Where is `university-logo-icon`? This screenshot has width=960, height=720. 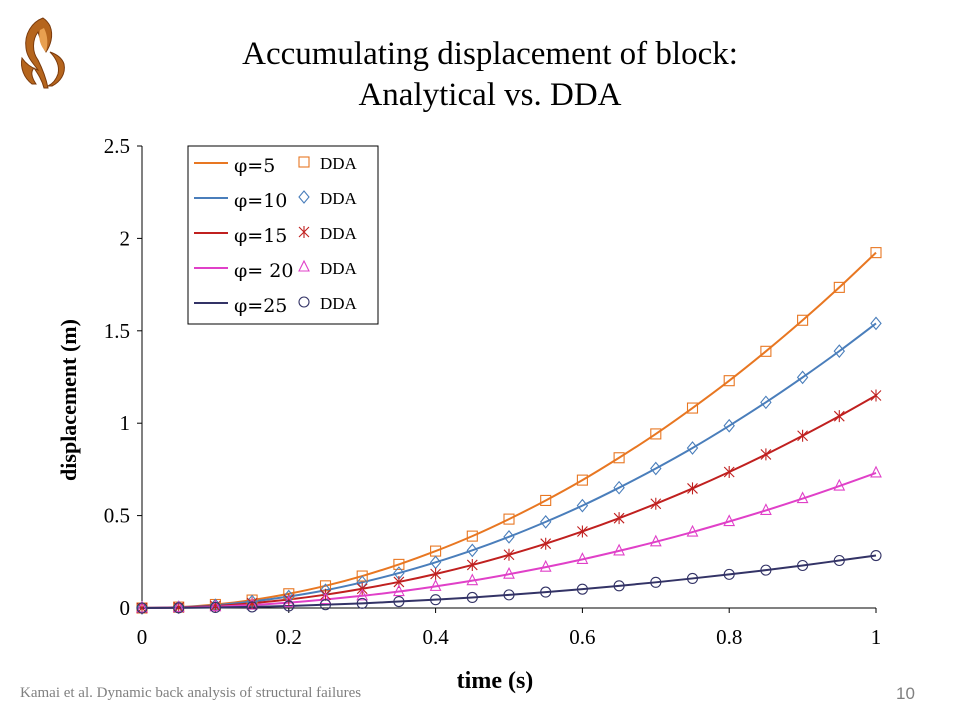
university-logo-icon is located at coordinates (43, 53).